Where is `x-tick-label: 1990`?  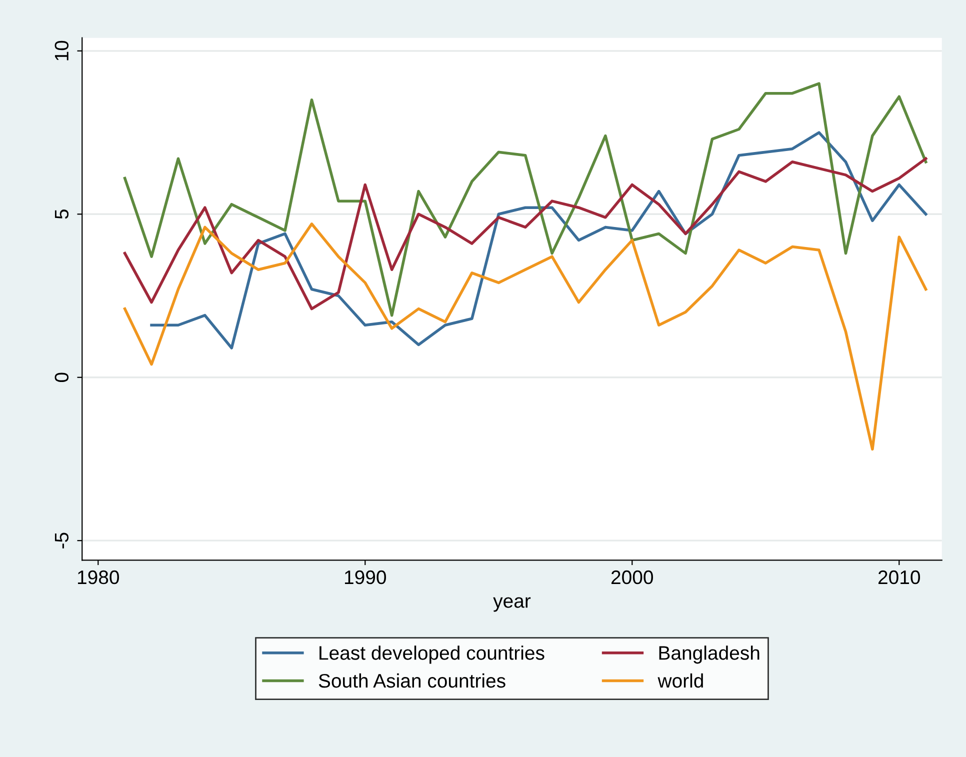 x-tick-label: 1990 is located at coordinates (365, 577).